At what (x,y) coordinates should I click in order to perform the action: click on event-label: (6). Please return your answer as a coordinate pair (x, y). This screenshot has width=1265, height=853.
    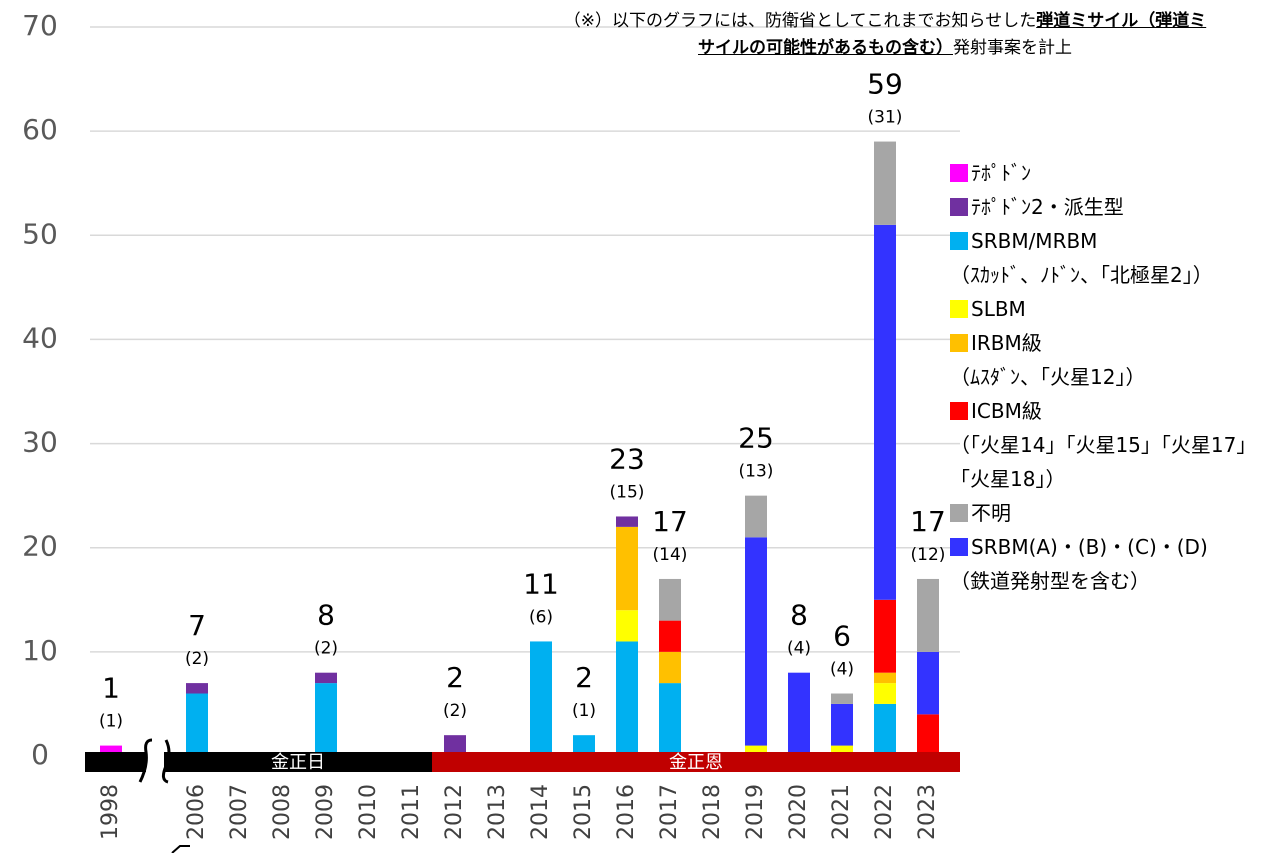
    Looking at the image, I should click on (541, 617).